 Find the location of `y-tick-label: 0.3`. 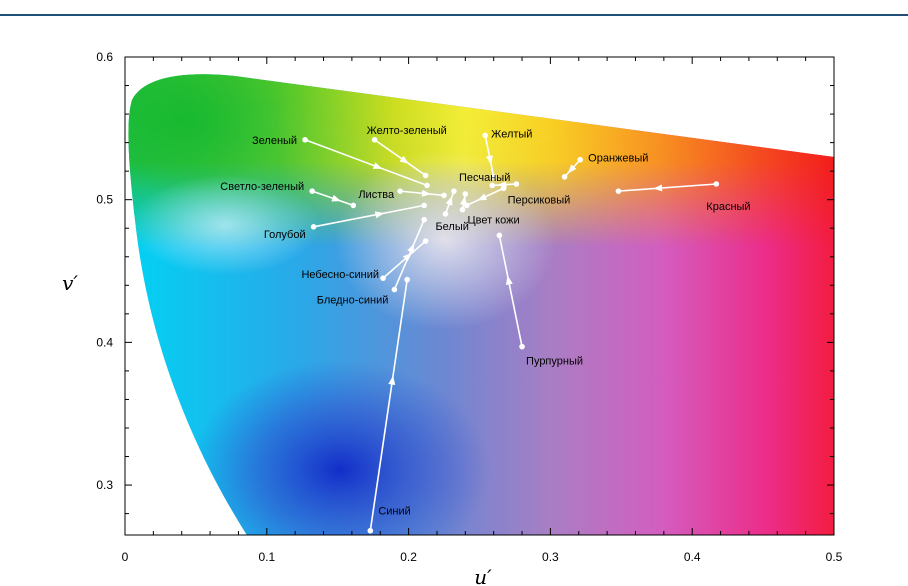

y-tick-label: 0.3 is located at coordinates (104, 485).